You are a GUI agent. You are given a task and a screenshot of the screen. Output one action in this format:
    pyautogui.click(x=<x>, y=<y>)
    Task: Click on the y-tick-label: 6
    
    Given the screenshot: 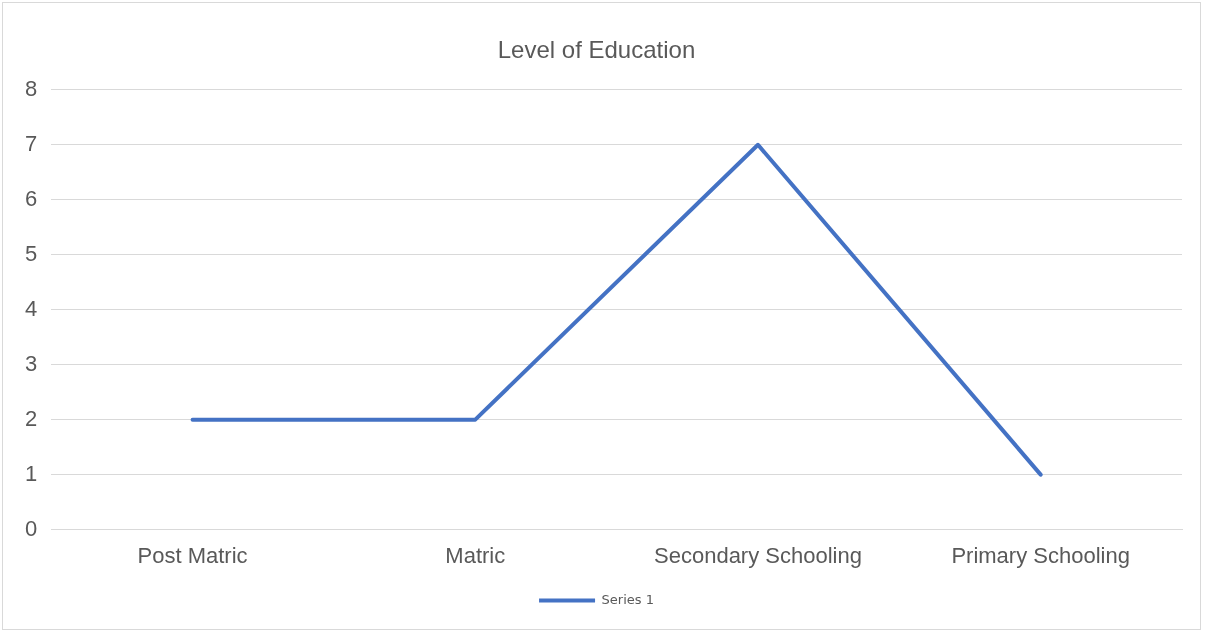 What is the action you would take?
    pyautogui.click(x=31, y=198)
    